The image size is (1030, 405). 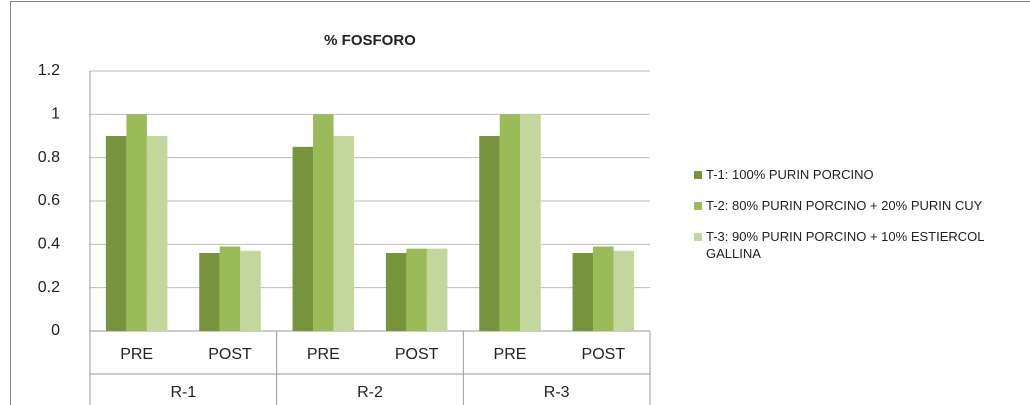 I want to click on y-tick-label: 0.8, so click(x=49, y=157).